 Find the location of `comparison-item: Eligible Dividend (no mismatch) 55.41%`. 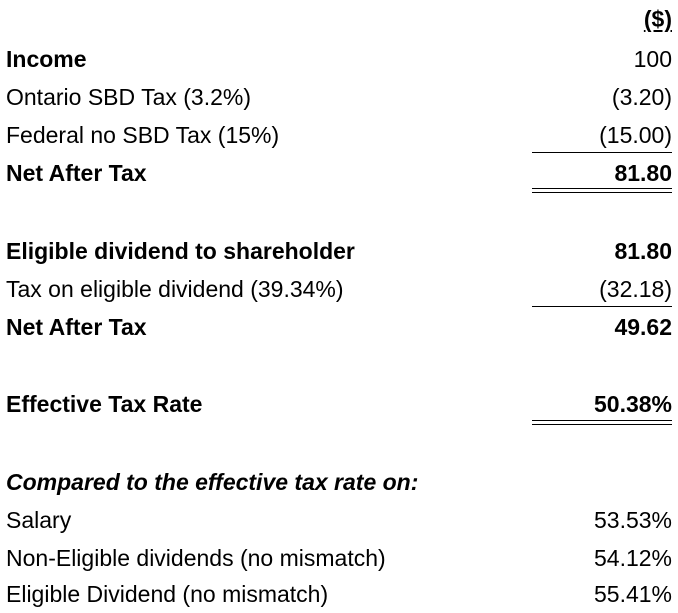

comparison-item: Eligible Dividend (no mismatch) 55.41% is located at coordinates (339, 594).